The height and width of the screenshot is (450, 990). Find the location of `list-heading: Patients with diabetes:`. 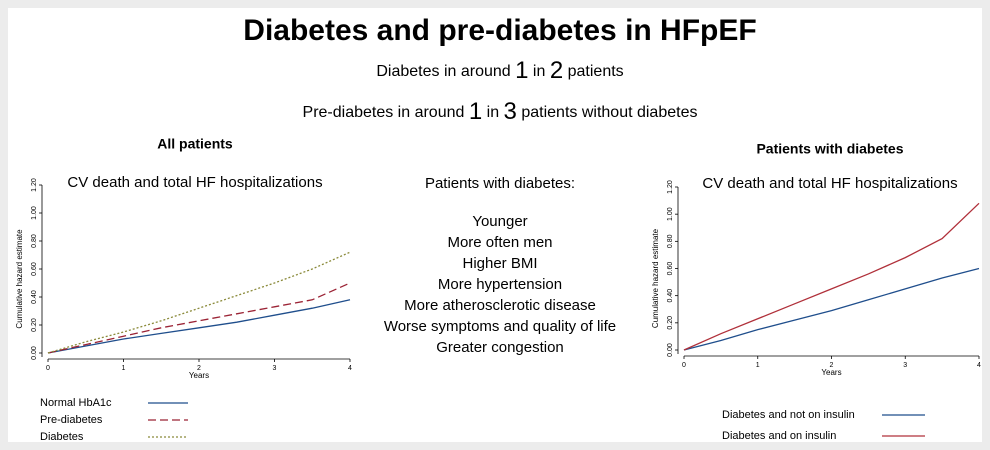

list-heading: Patients with diabetes: is located at coordinates (500, 183).